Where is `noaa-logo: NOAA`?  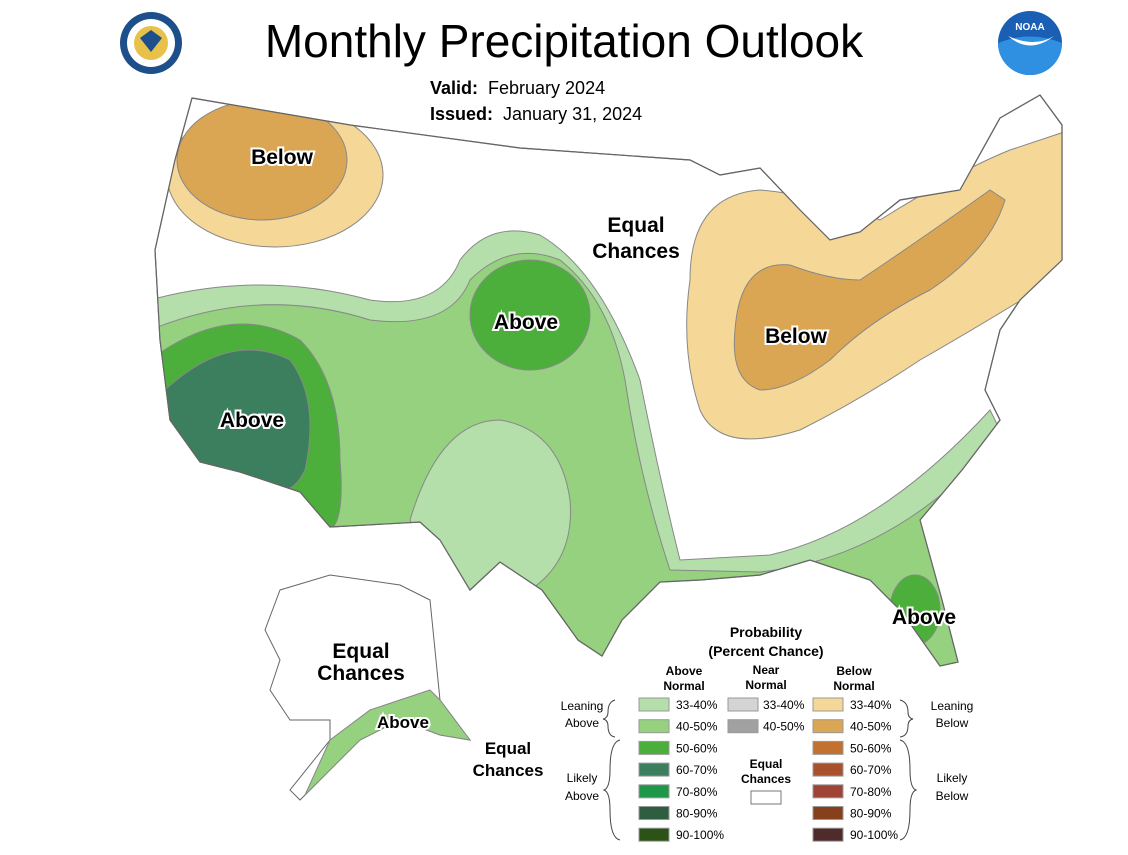 noaa-logo: NOAA is located at coordinates (1030, 43).